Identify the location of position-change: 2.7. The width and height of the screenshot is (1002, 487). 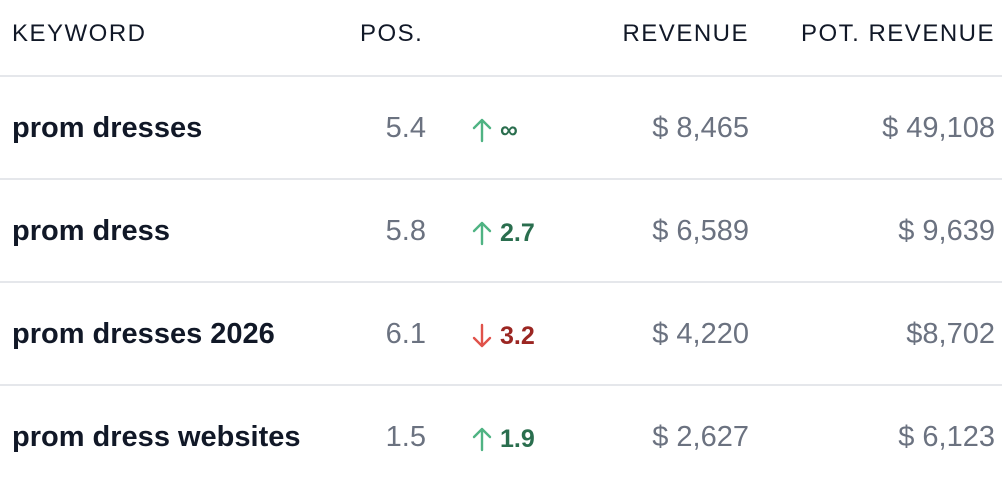
(503, 233).